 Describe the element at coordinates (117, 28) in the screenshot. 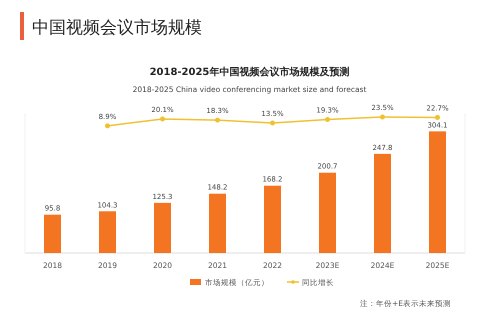

I see `chart-title: 中国视频会议市场规模` at that location.